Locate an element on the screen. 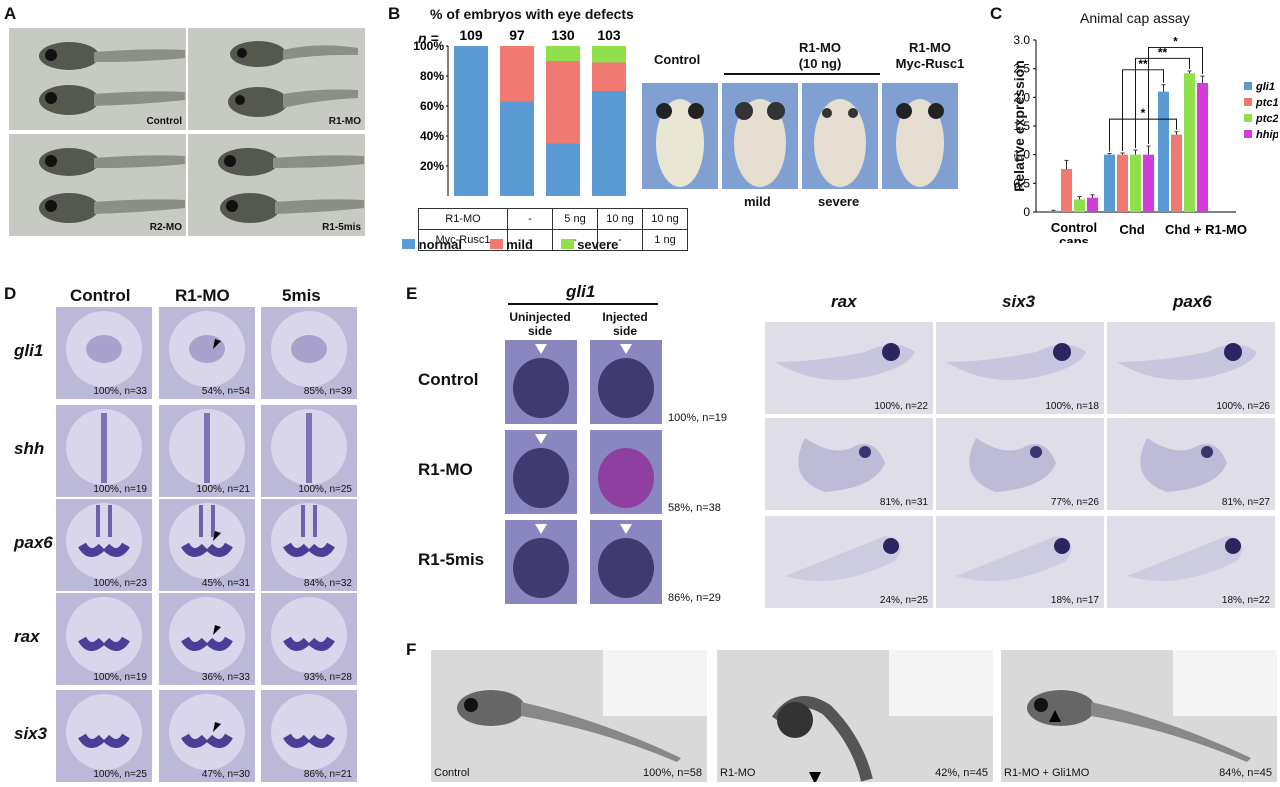 The height and width of the screenshot is (787, 1280). row-label-six3: six3 is located at coordinates (31, 733).